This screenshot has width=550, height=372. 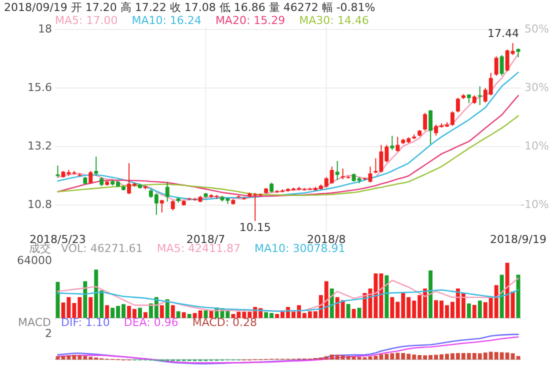 What do you see at coordinates (102, 248) in the screenshot?
I see `series-label: VOL: 46271.61` at bounding box center [102, 248].